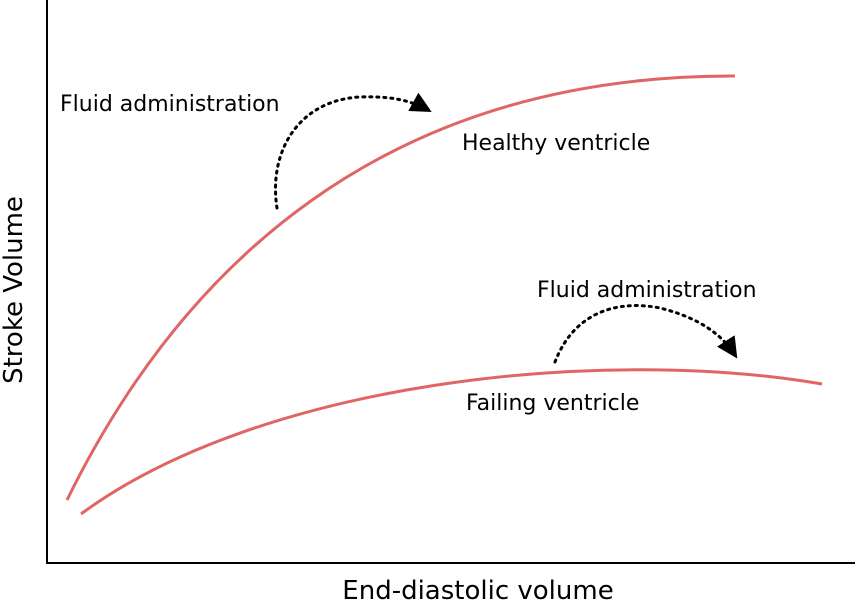  Describe the element at coordinates (647, 290) in the screenshot. I see `fluid-administration-label-failing: Fluid administration` at that location.